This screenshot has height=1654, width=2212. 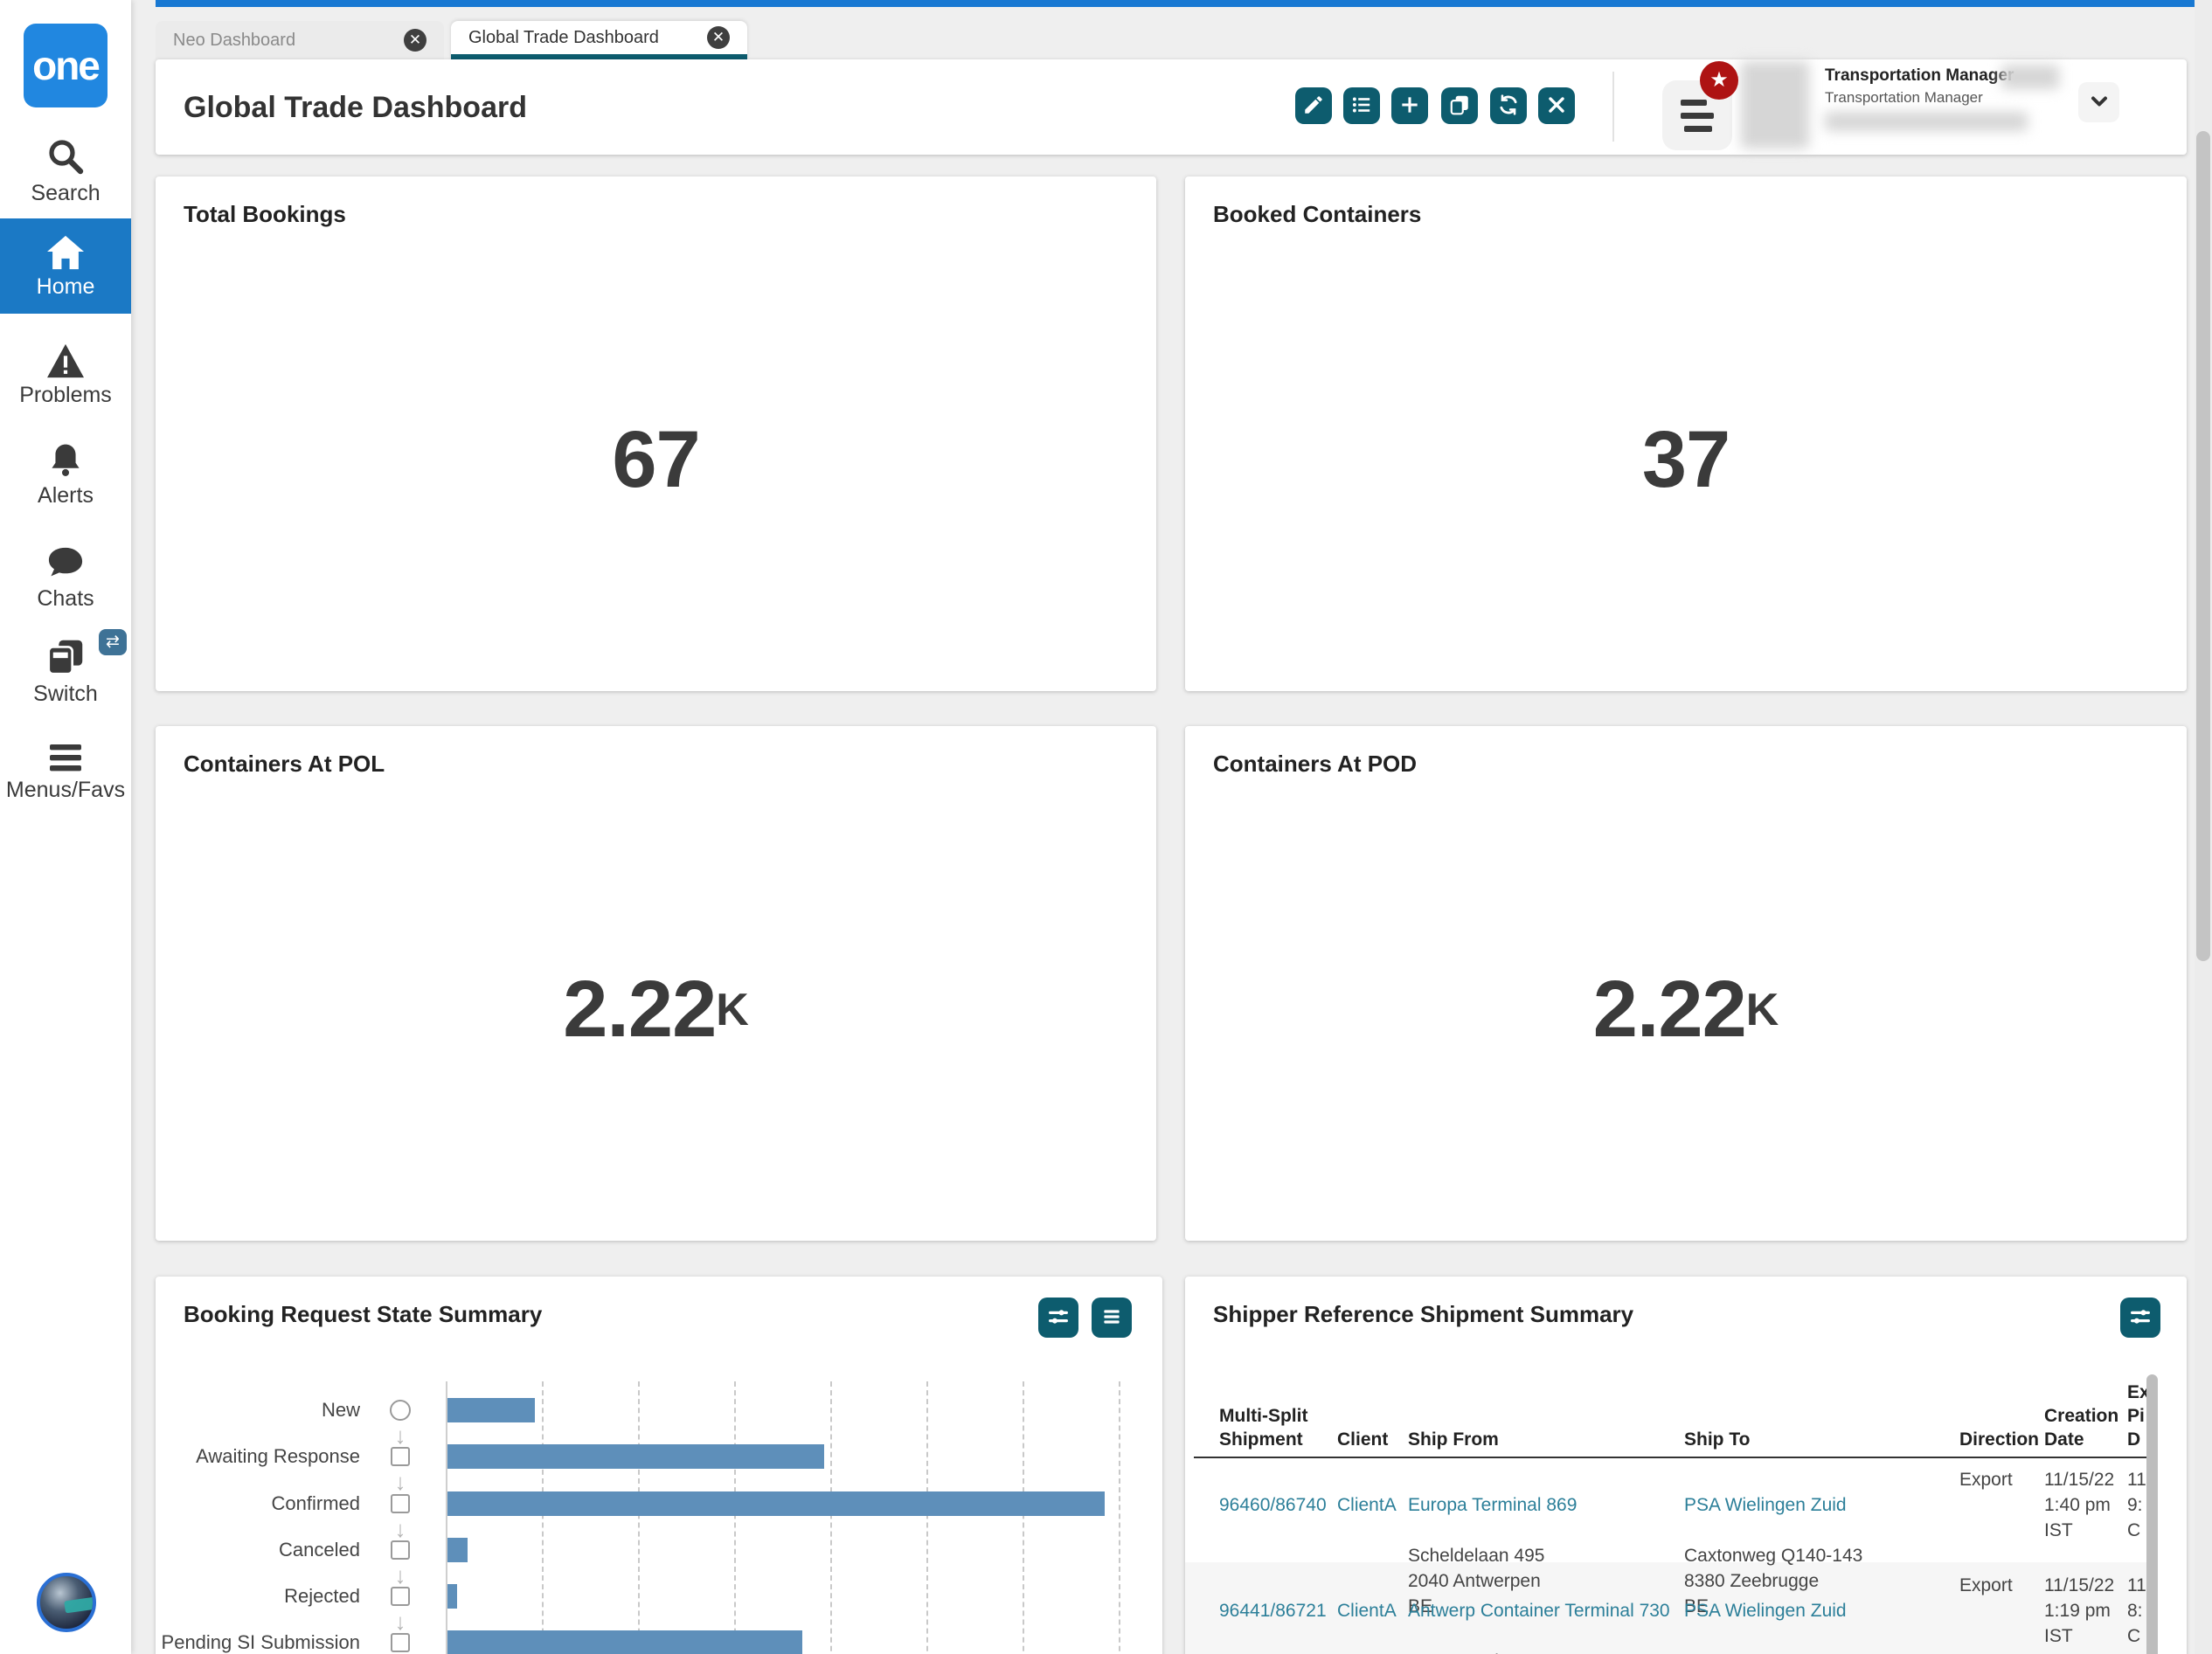 I want to click on bar-confirmed, so click(x=776, y=1503).